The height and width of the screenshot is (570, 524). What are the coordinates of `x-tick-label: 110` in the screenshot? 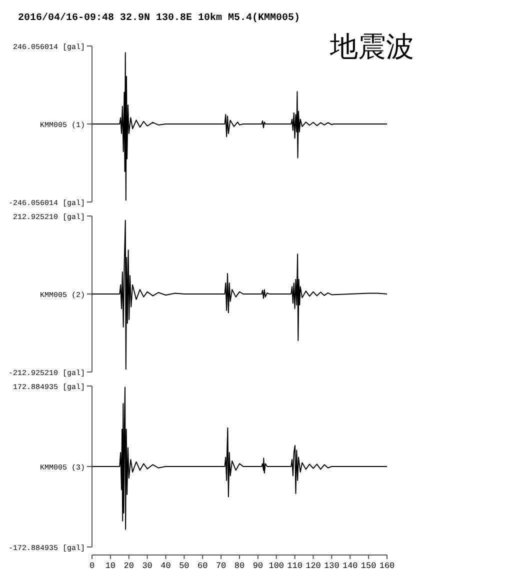 It's located at (294, 565).